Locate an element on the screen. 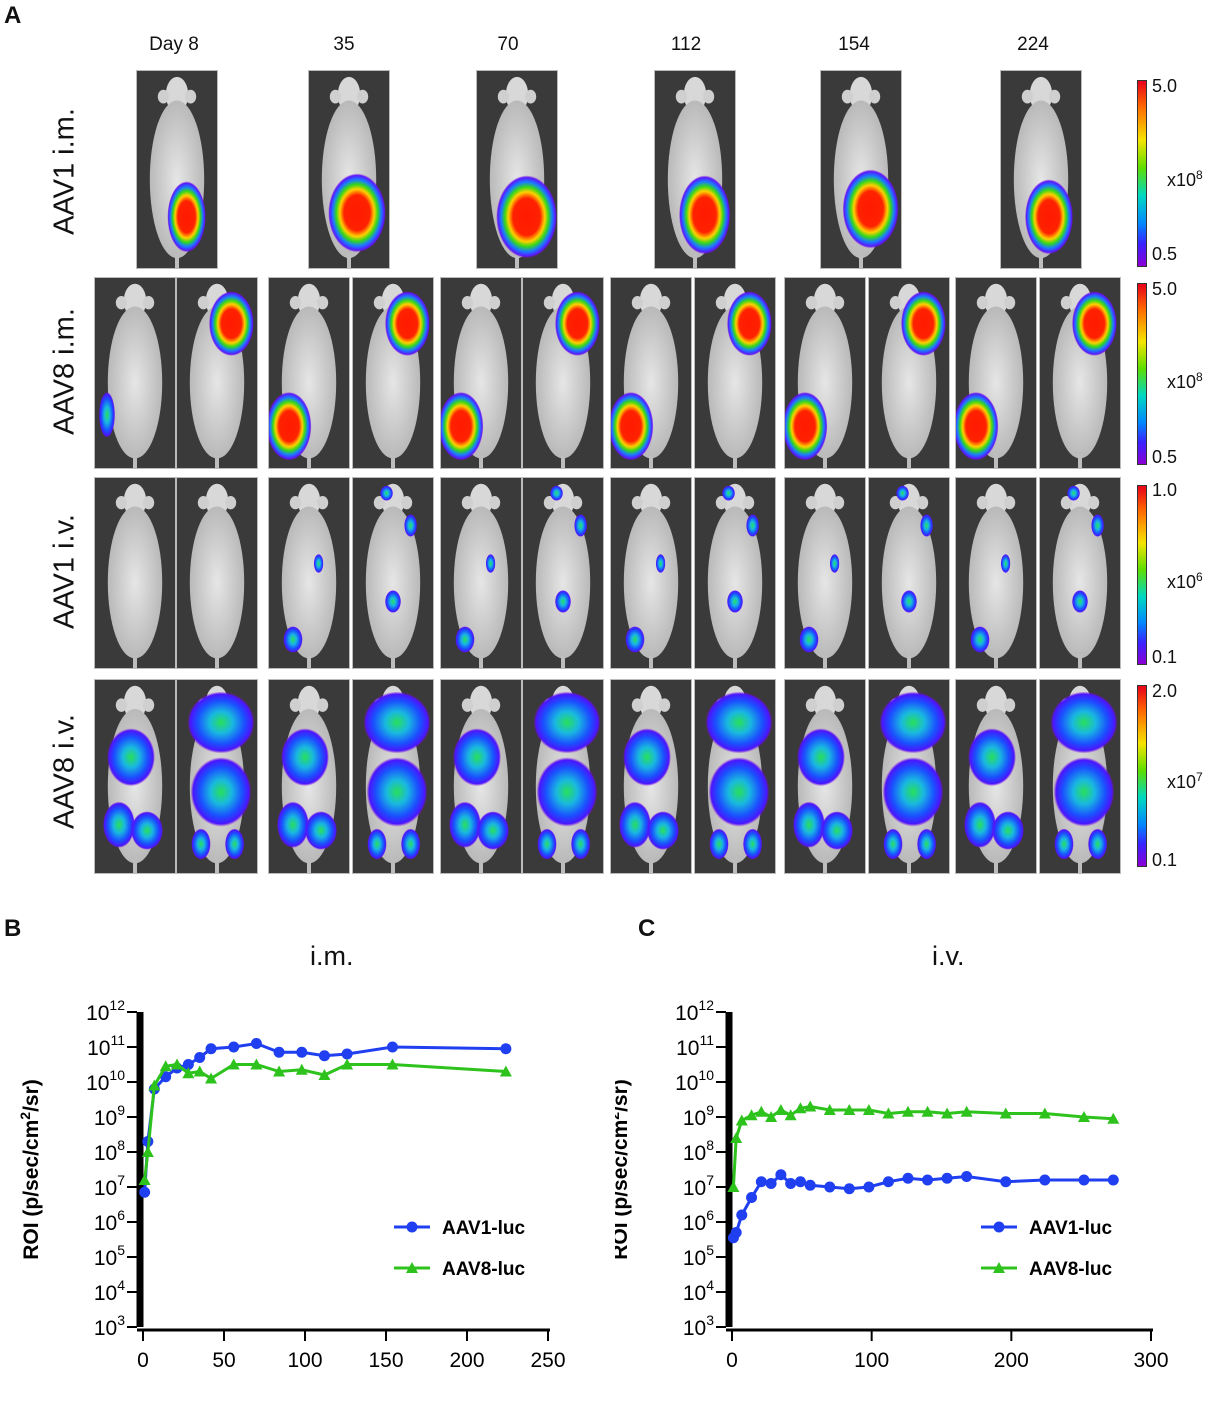  row-label-aav1-iv: AAV1 i.v. is located at coordinates (64, 571).